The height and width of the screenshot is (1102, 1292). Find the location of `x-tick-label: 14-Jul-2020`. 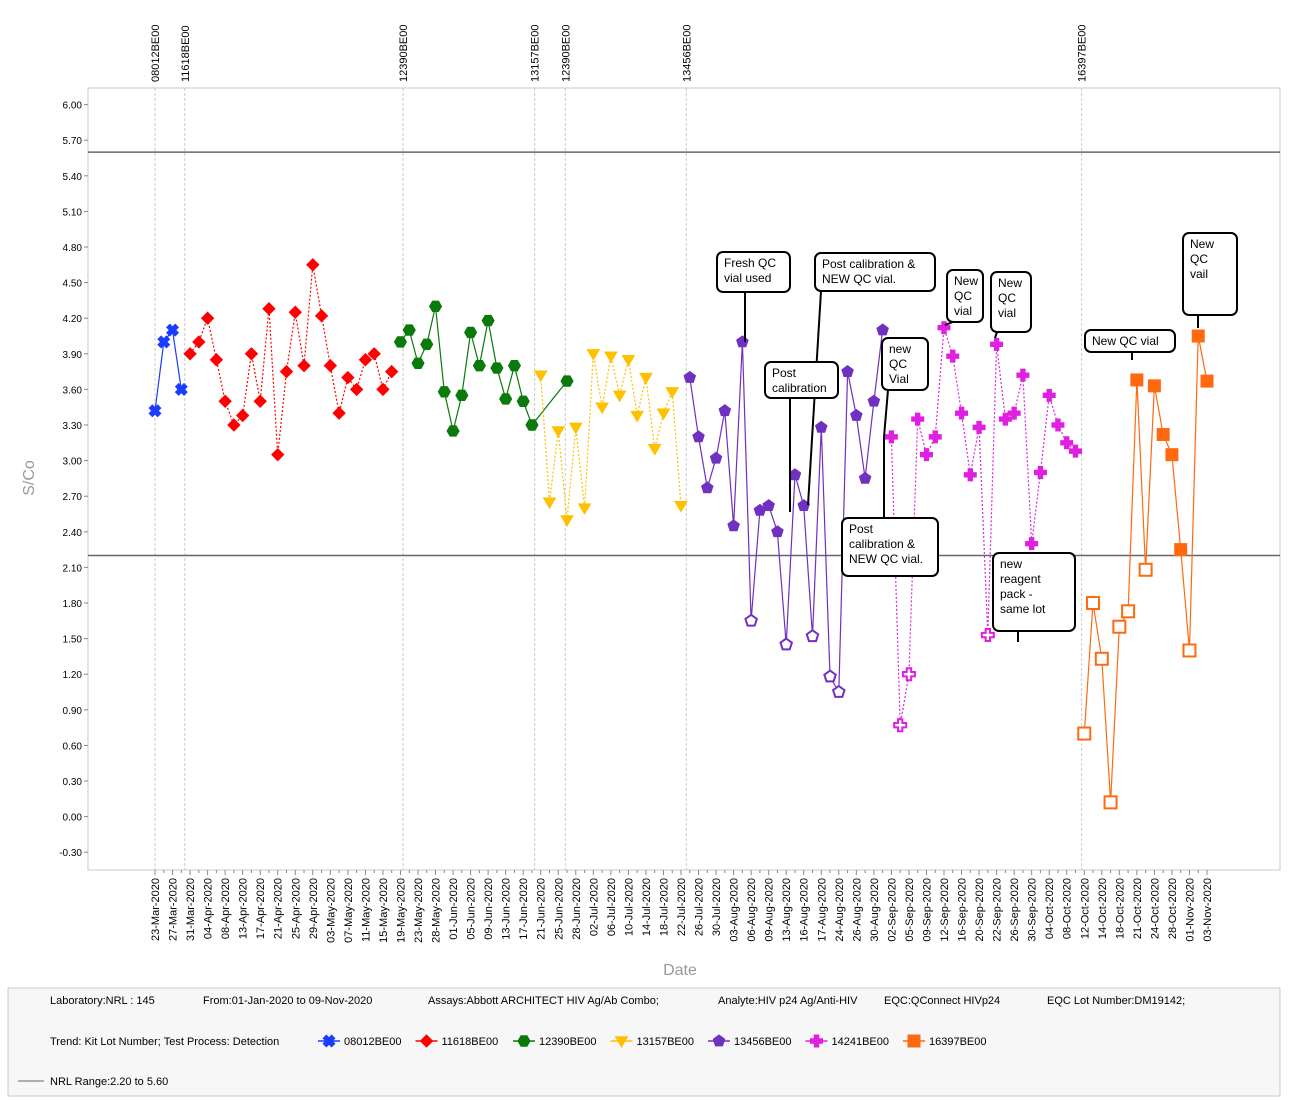

x-tick-label: 14-Jul-2020 is located at coordinates (647, 907).